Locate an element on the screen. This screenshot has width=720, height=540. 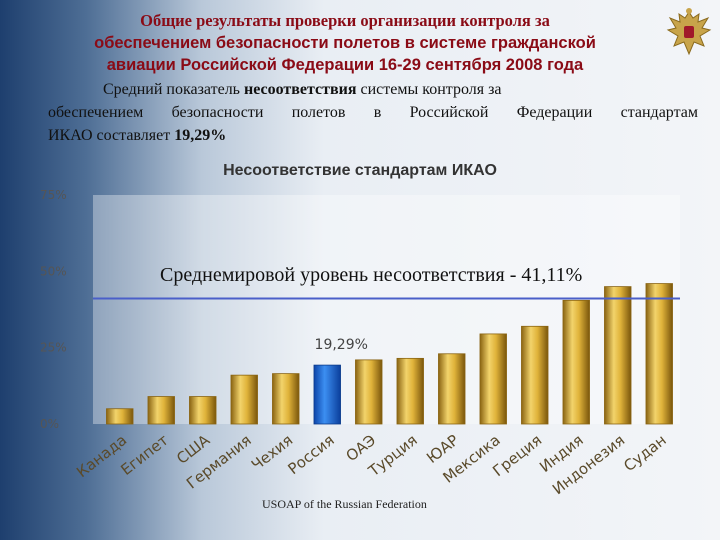
summary-text-part: Средний показатель is located at coordinates (173, 89).